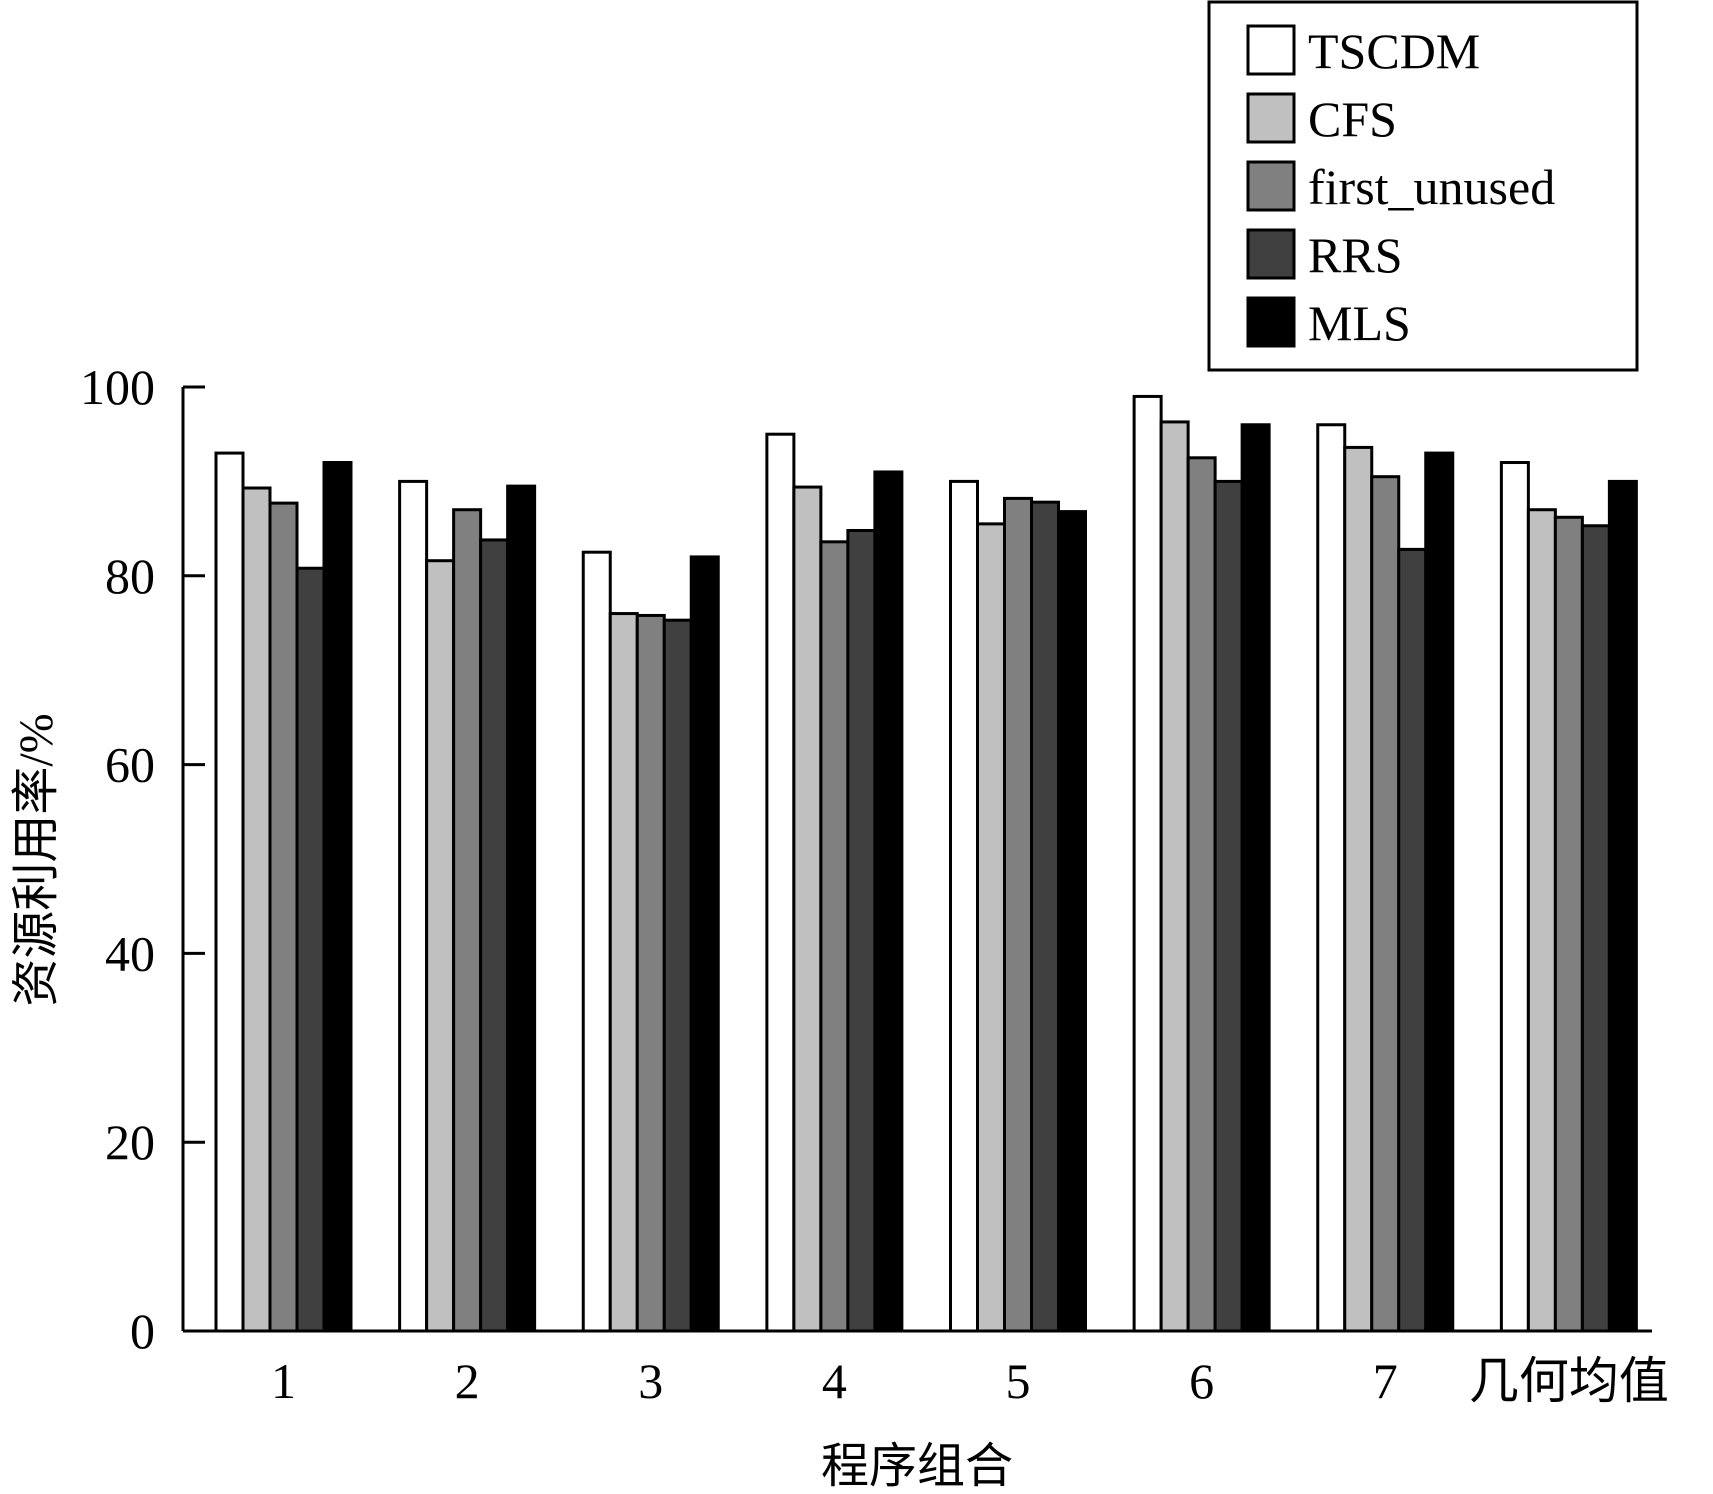  Describe the element at coordinates (1271, 50) in the screenshot. I see `legend-swatch-tscdm` at that location.